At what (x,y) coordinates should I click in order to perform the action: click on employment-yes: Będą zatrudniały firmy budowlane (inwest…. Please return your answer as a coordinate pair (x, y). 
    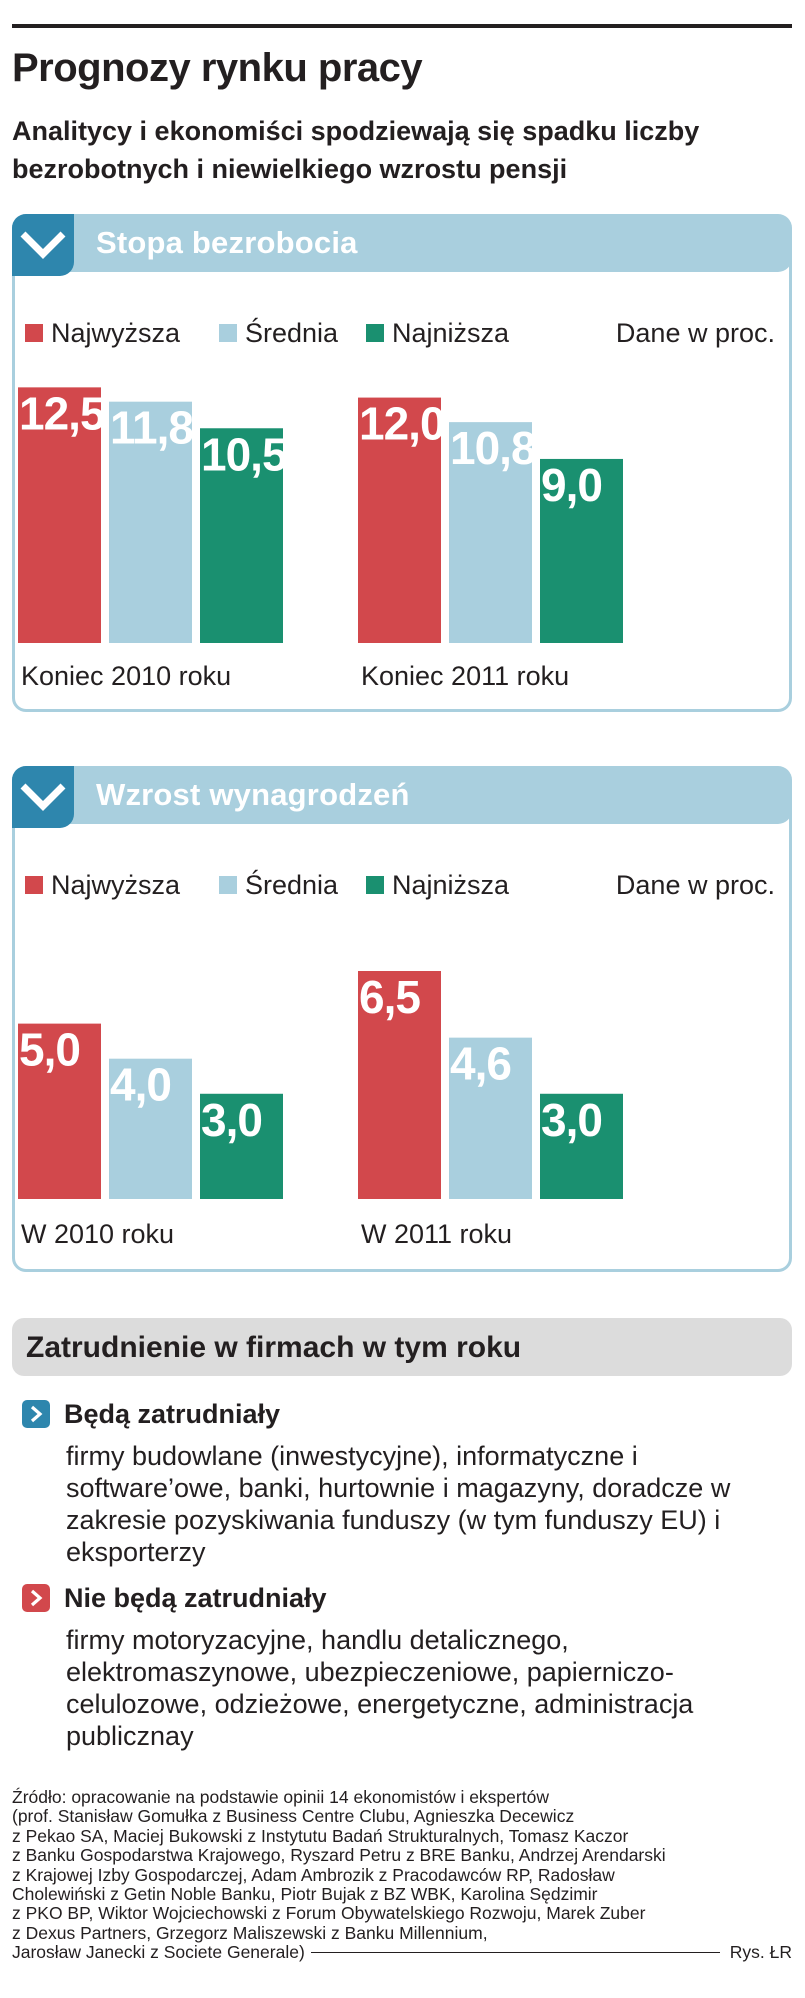
    Looking at the image, I should click on (407, 1482).